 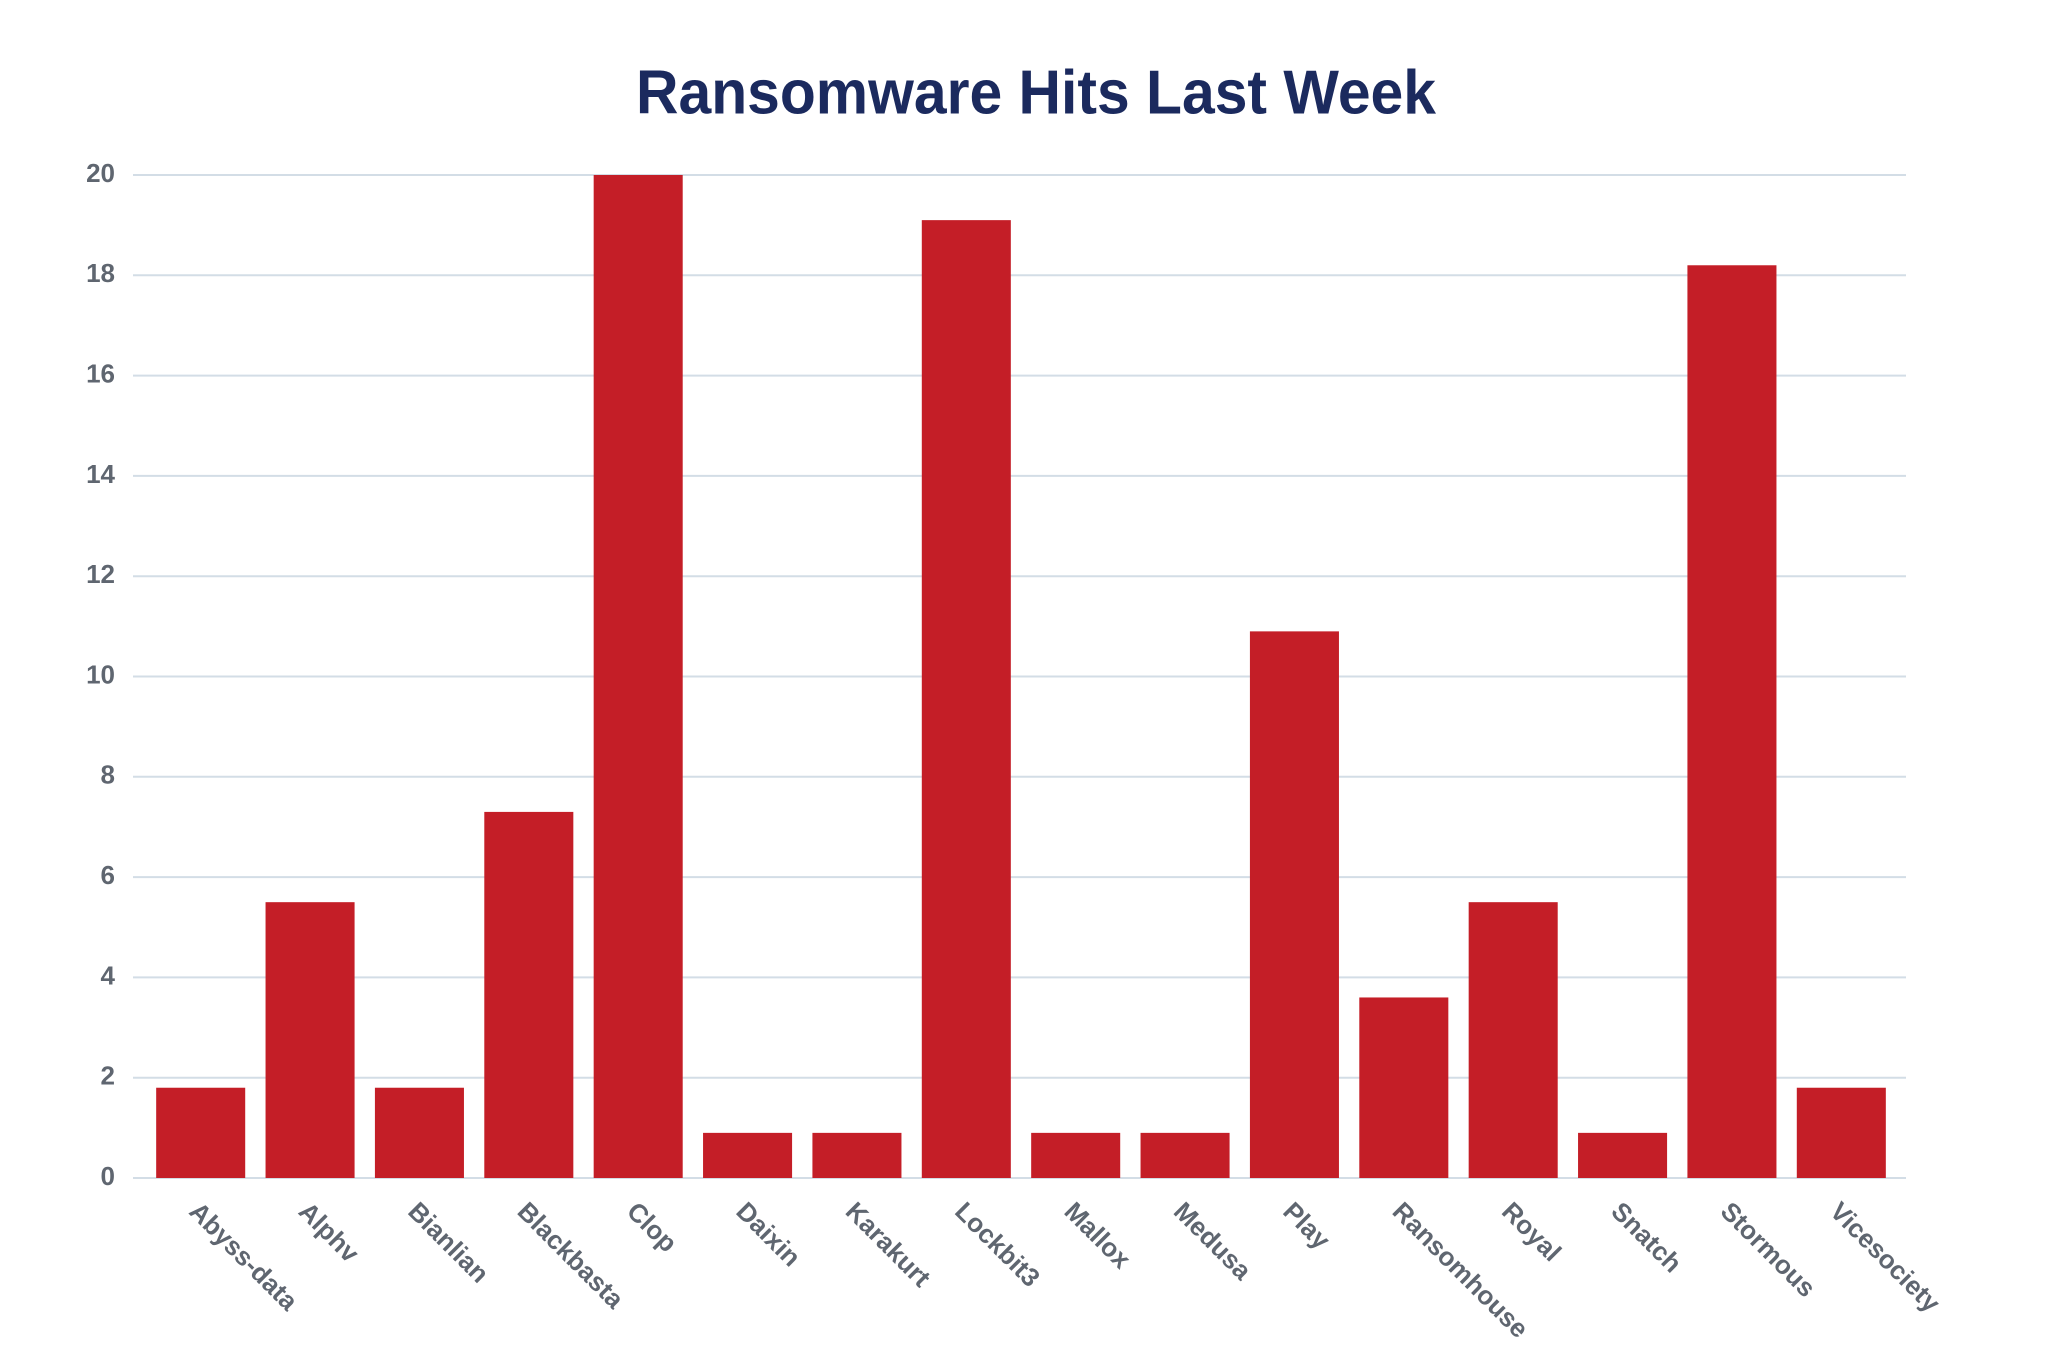 What do you see at coordinates (100, 674) in the screenshot?
I see `y-tick-label: 10` at bounding box center [100, 674].